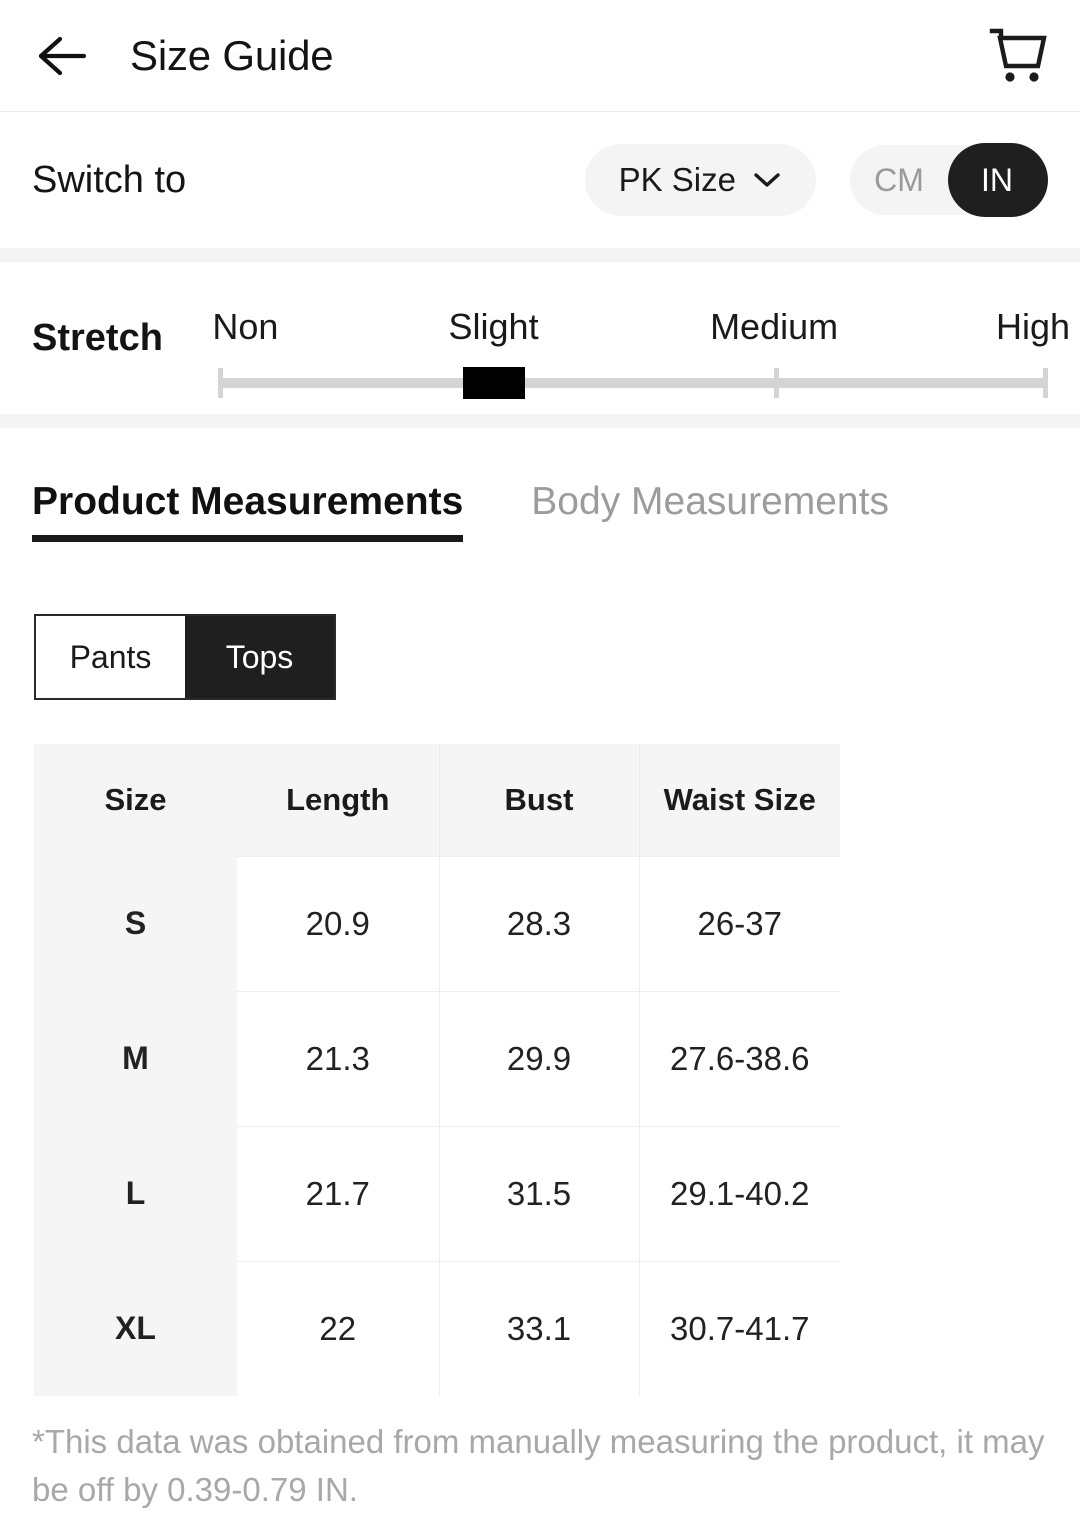  What do you see at coordinates (739, 1058) in the screenshot?
I see `cell-waist: 27.6-38.6` at bounding box center [739, 1058].